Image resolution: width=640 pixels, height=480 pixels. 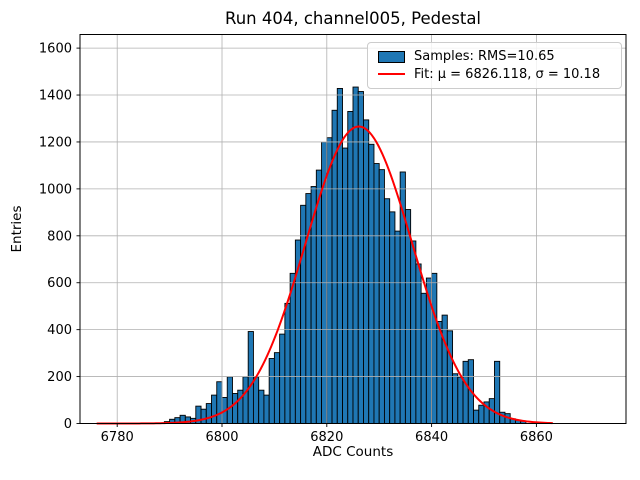 What do you see at coordinates (59, 236) in the screenshot?
I see `y-tick-label: 800` at bounding box center [59, 236].